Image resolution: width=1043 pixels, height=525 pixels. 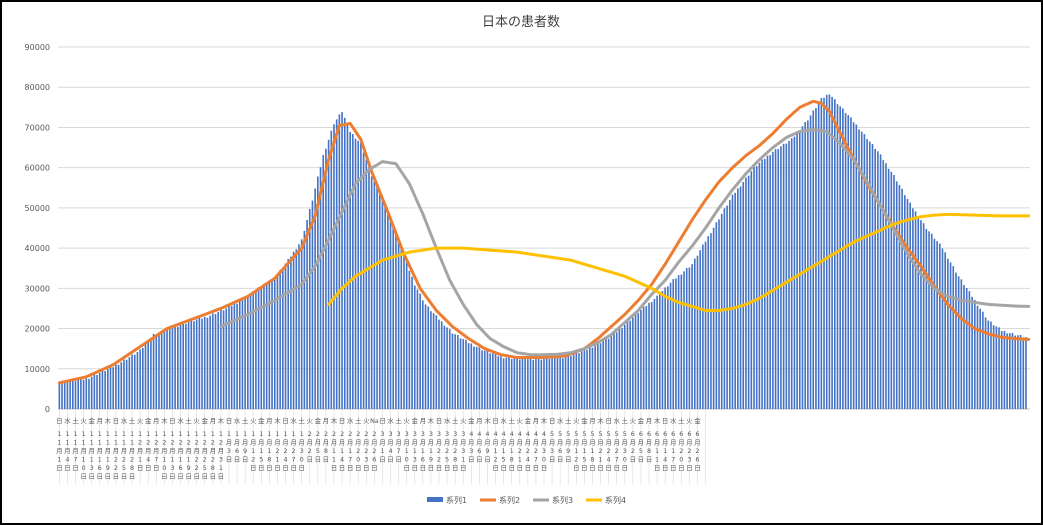 What do you see at coordinates (562, 500) in the screenshot?
I see `legend-label: 系列3` at bounding box center [562, 500].